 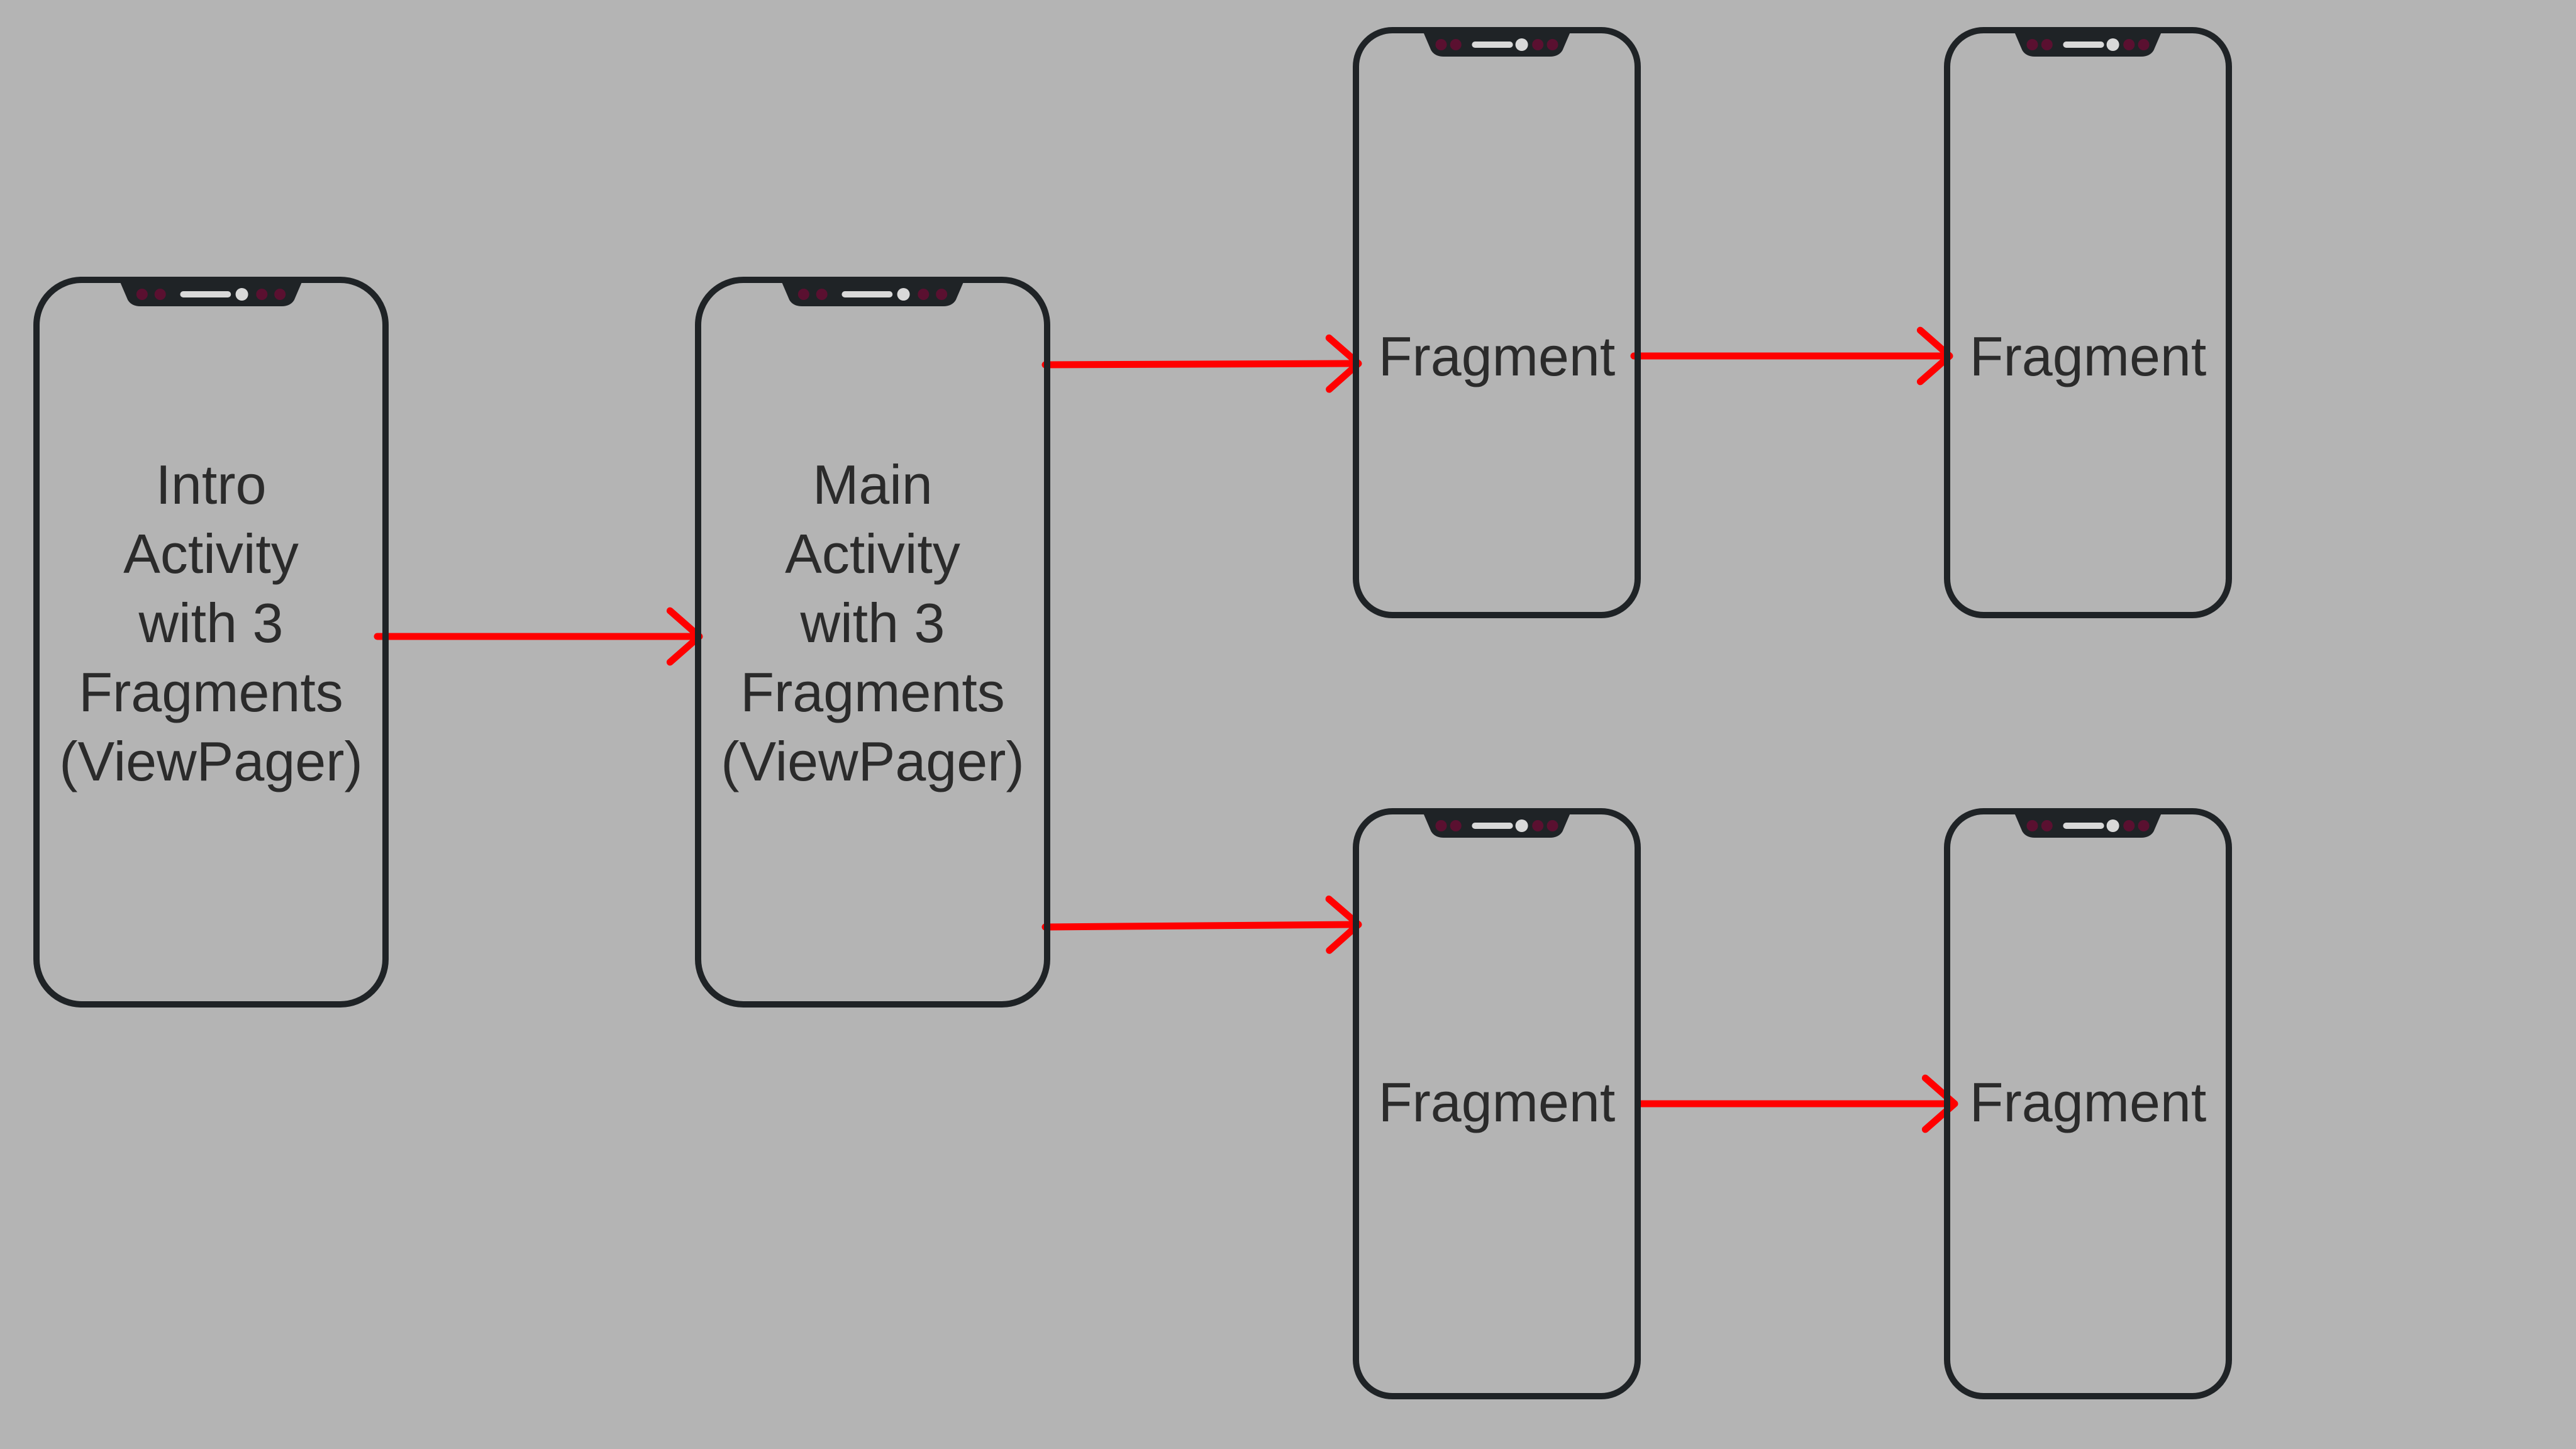 What do you see at coordinates (210, 484) in the screenshot?
I see `node-label-line: Intro` at bounding box center [210, 484].